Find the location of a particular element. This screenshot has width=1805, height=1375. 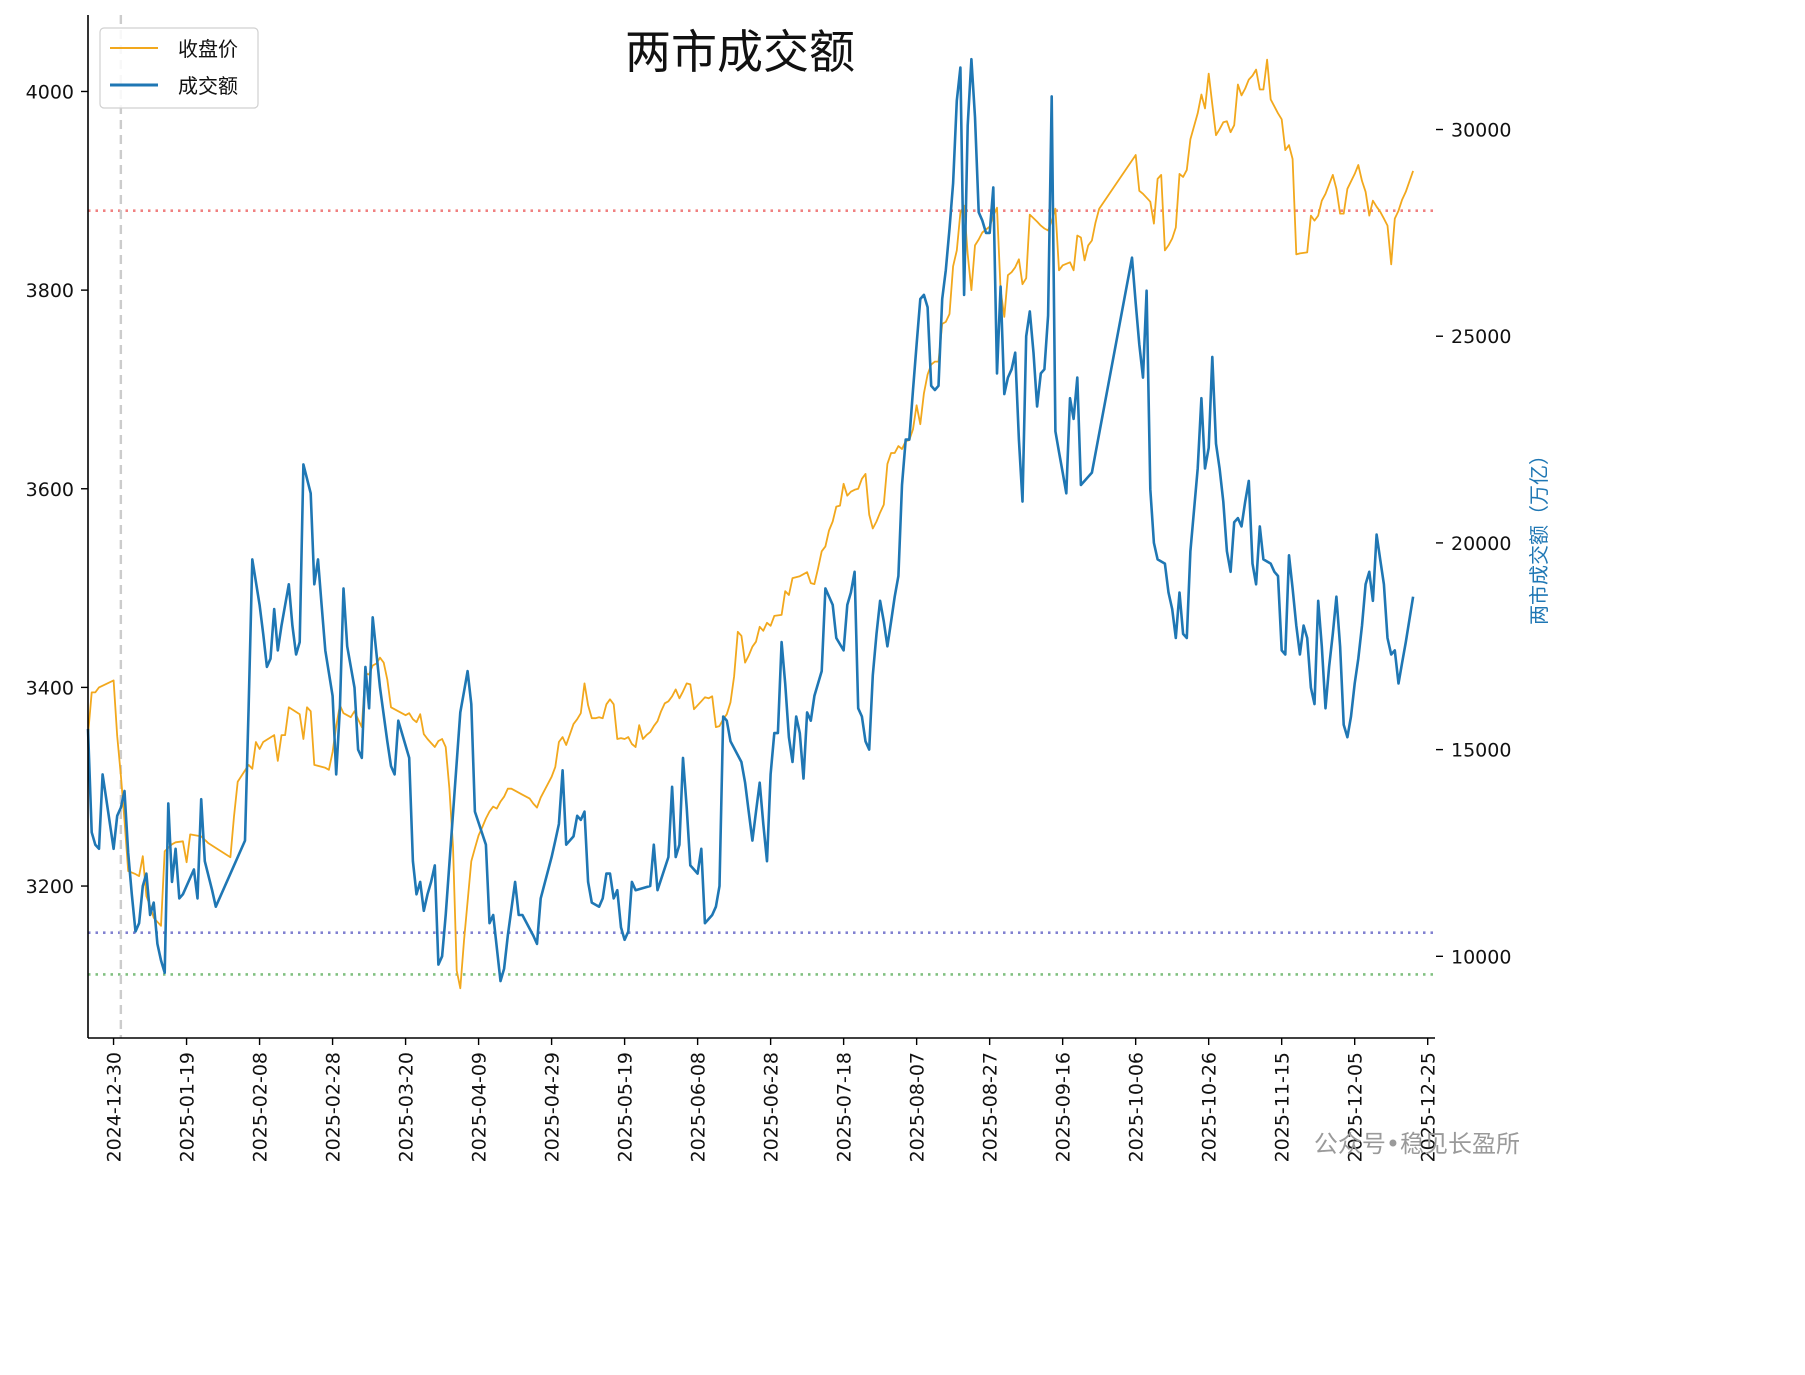

x-tick-label: 2025-02-08 is located at coordinates (261, 1107).